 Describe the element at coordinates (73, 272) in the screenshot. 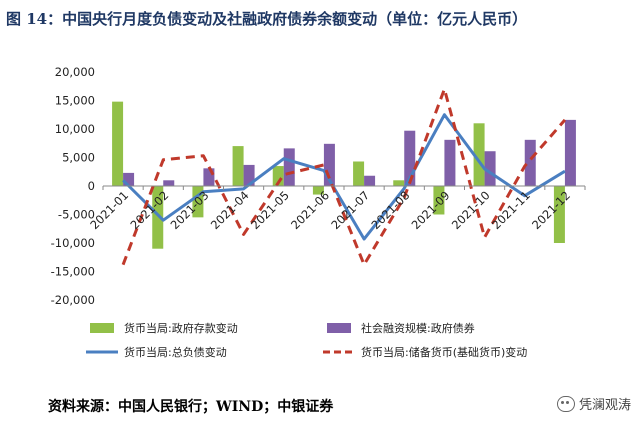

I see `y-tick-label: -15,000` at that location.